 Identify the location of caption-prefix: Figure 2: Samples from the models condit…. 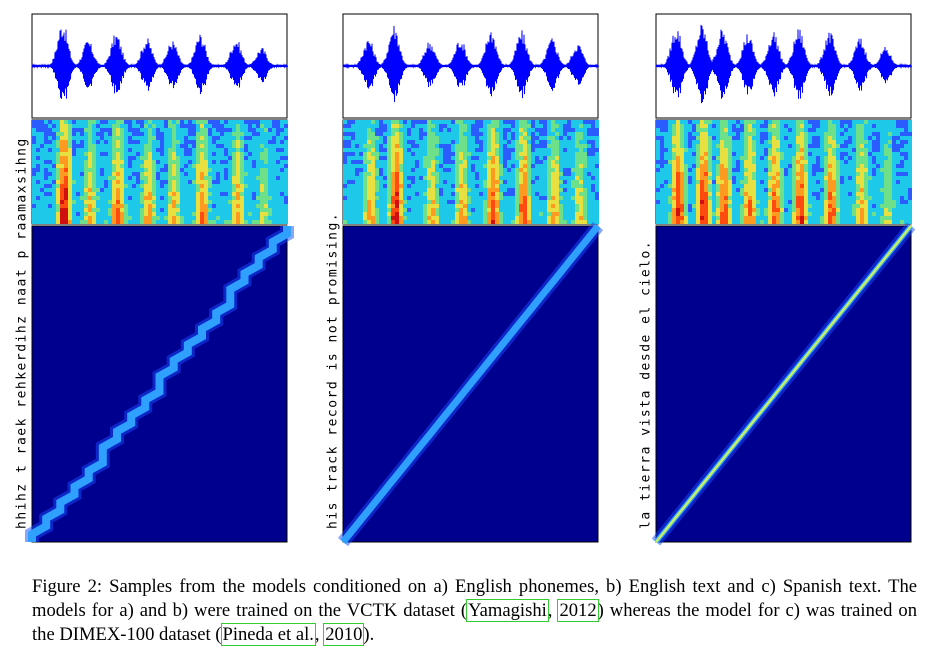
(474, 598).